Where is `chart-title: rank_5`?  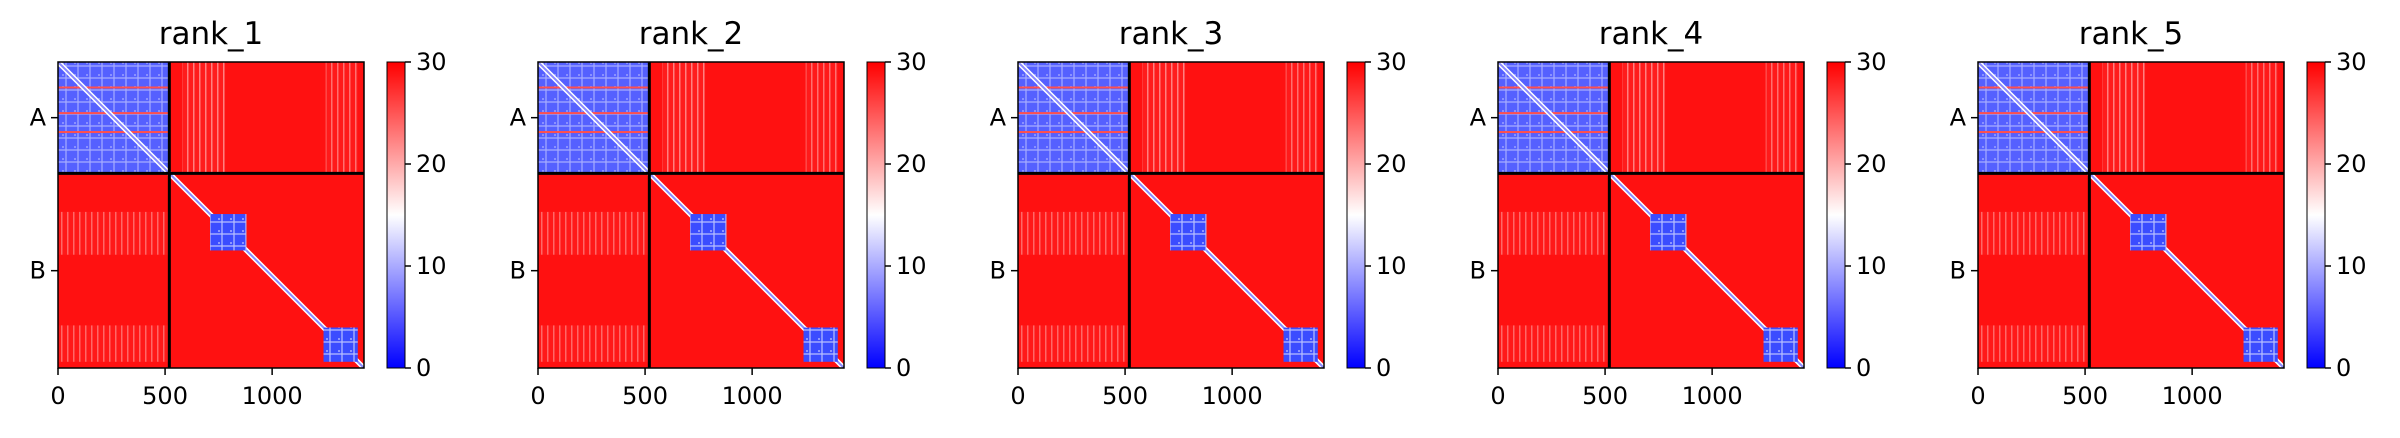 chart-title: rank_5 is located at coordinates (2131, 34).